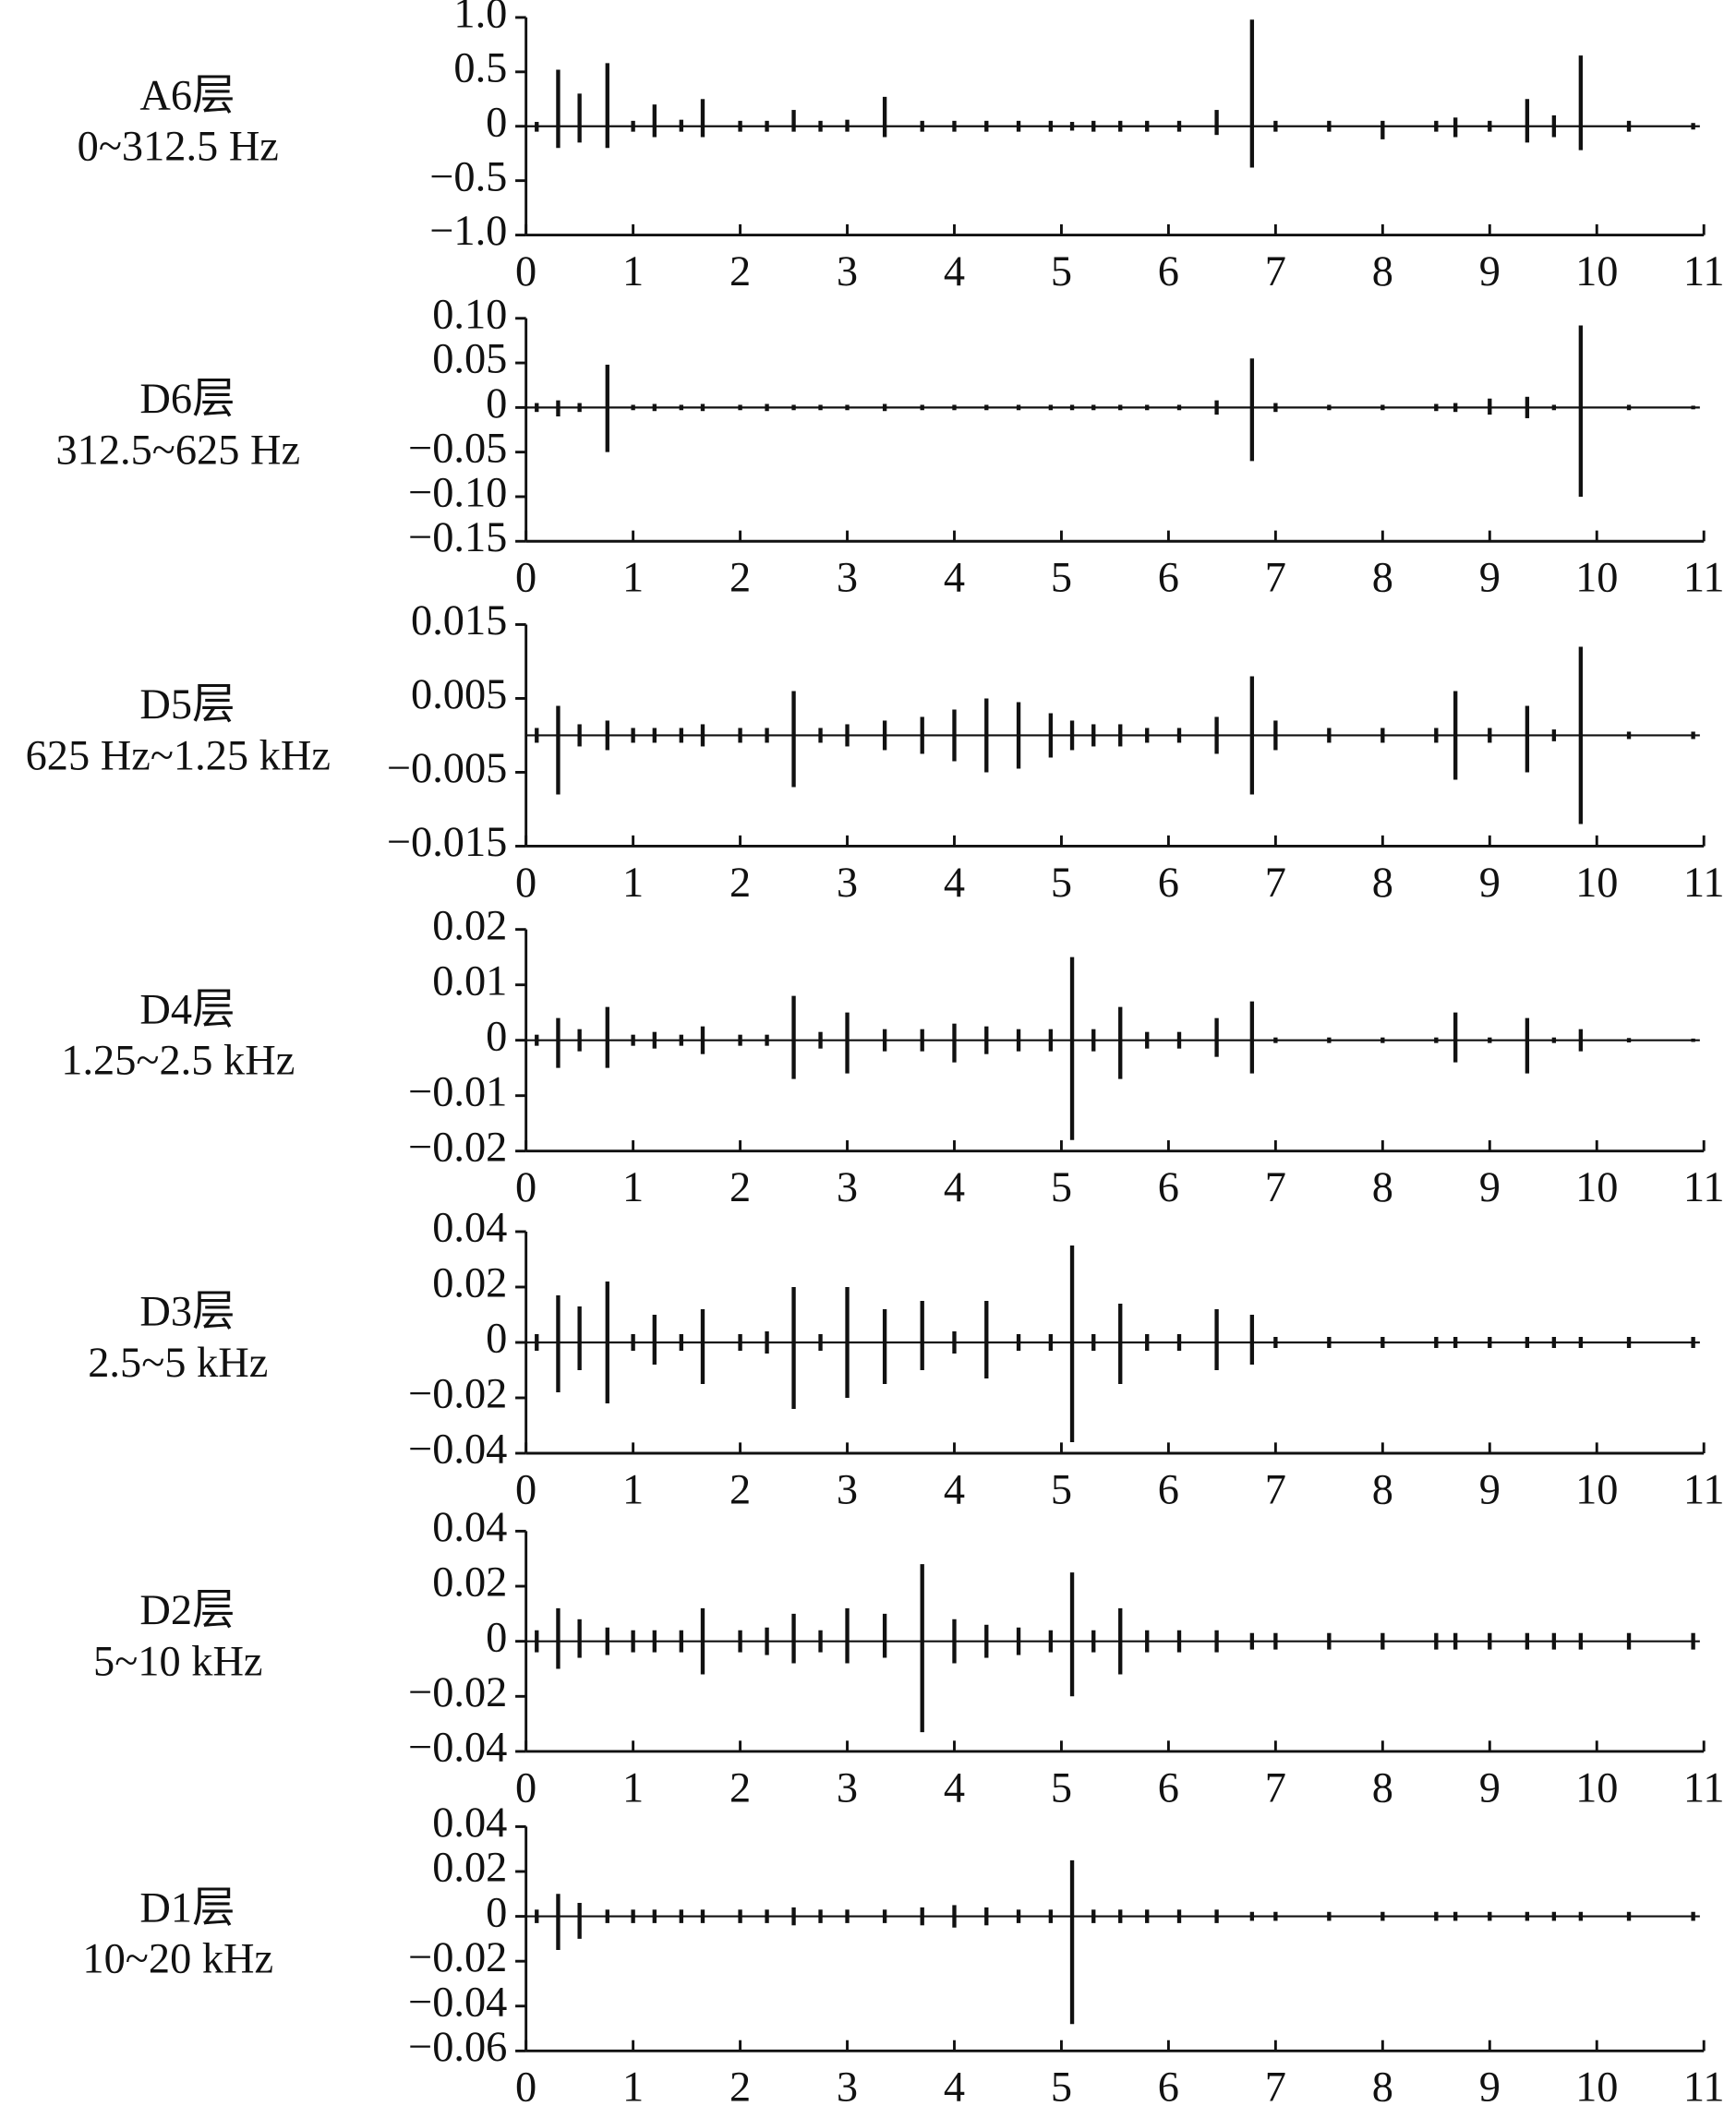  What do you see at coordinates (470, 359) in the screenshot?
I see `y-tick-label: 0.05` at bounding box center [470, 359].